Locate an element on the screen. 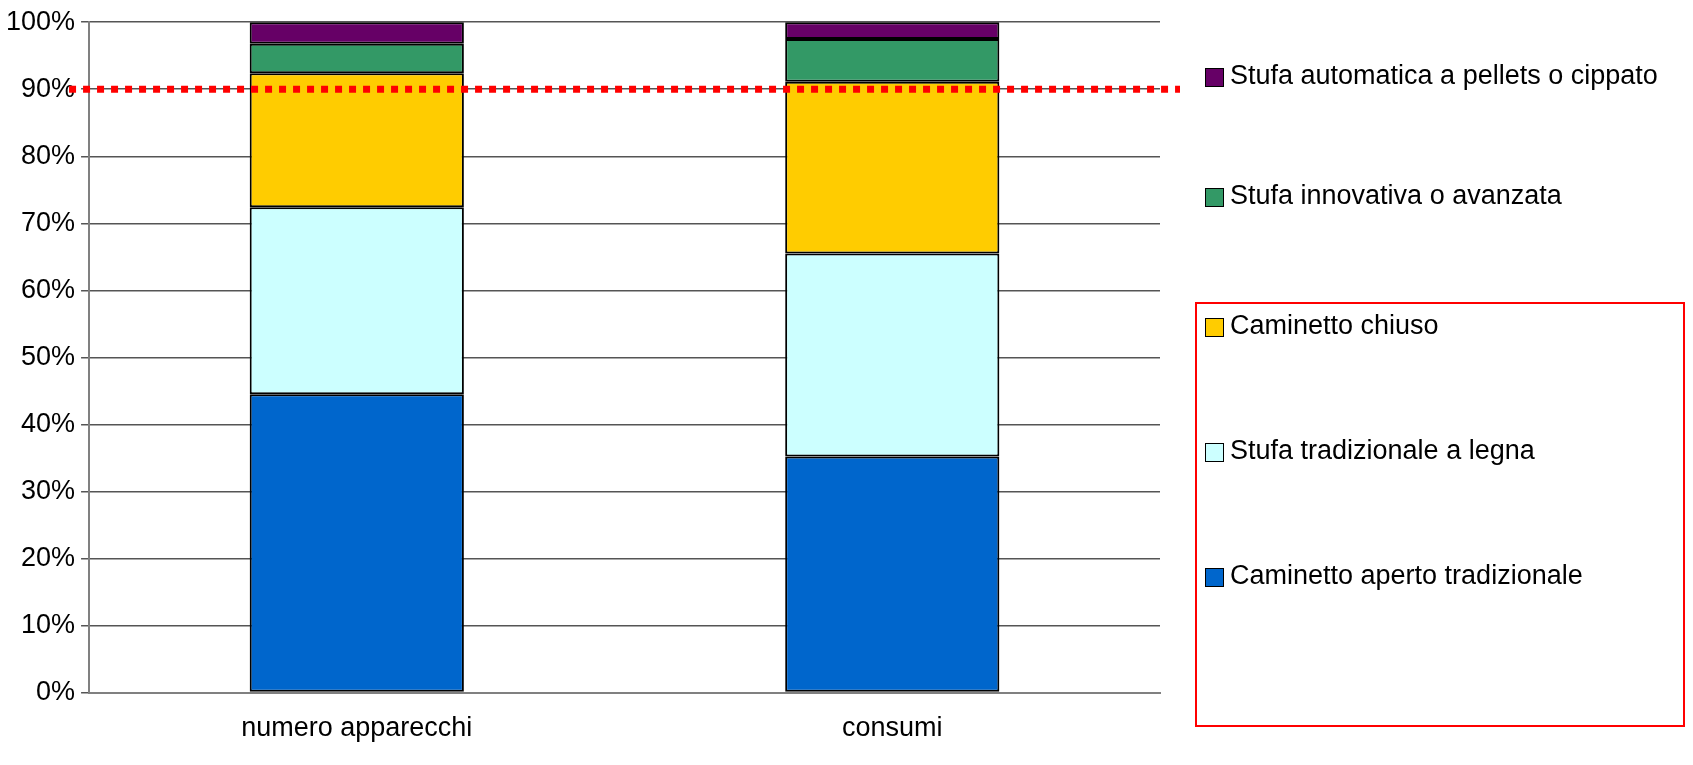 Image resolution: width=1693 pixels, height=765 pixels. legend-label: Stufa automatica a pellets o cippato is located at coordinates (1444, 75).